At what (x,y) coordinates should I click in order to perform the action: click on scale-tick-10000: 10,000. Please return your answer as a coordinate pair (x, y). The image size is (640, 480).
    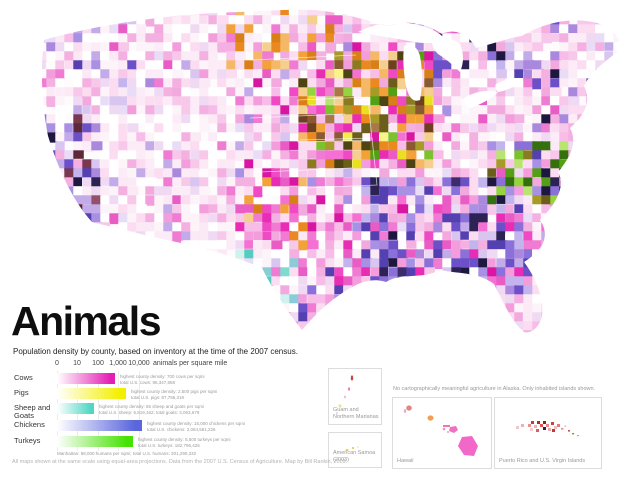
    Looking at the image, I should click on (139, 363).